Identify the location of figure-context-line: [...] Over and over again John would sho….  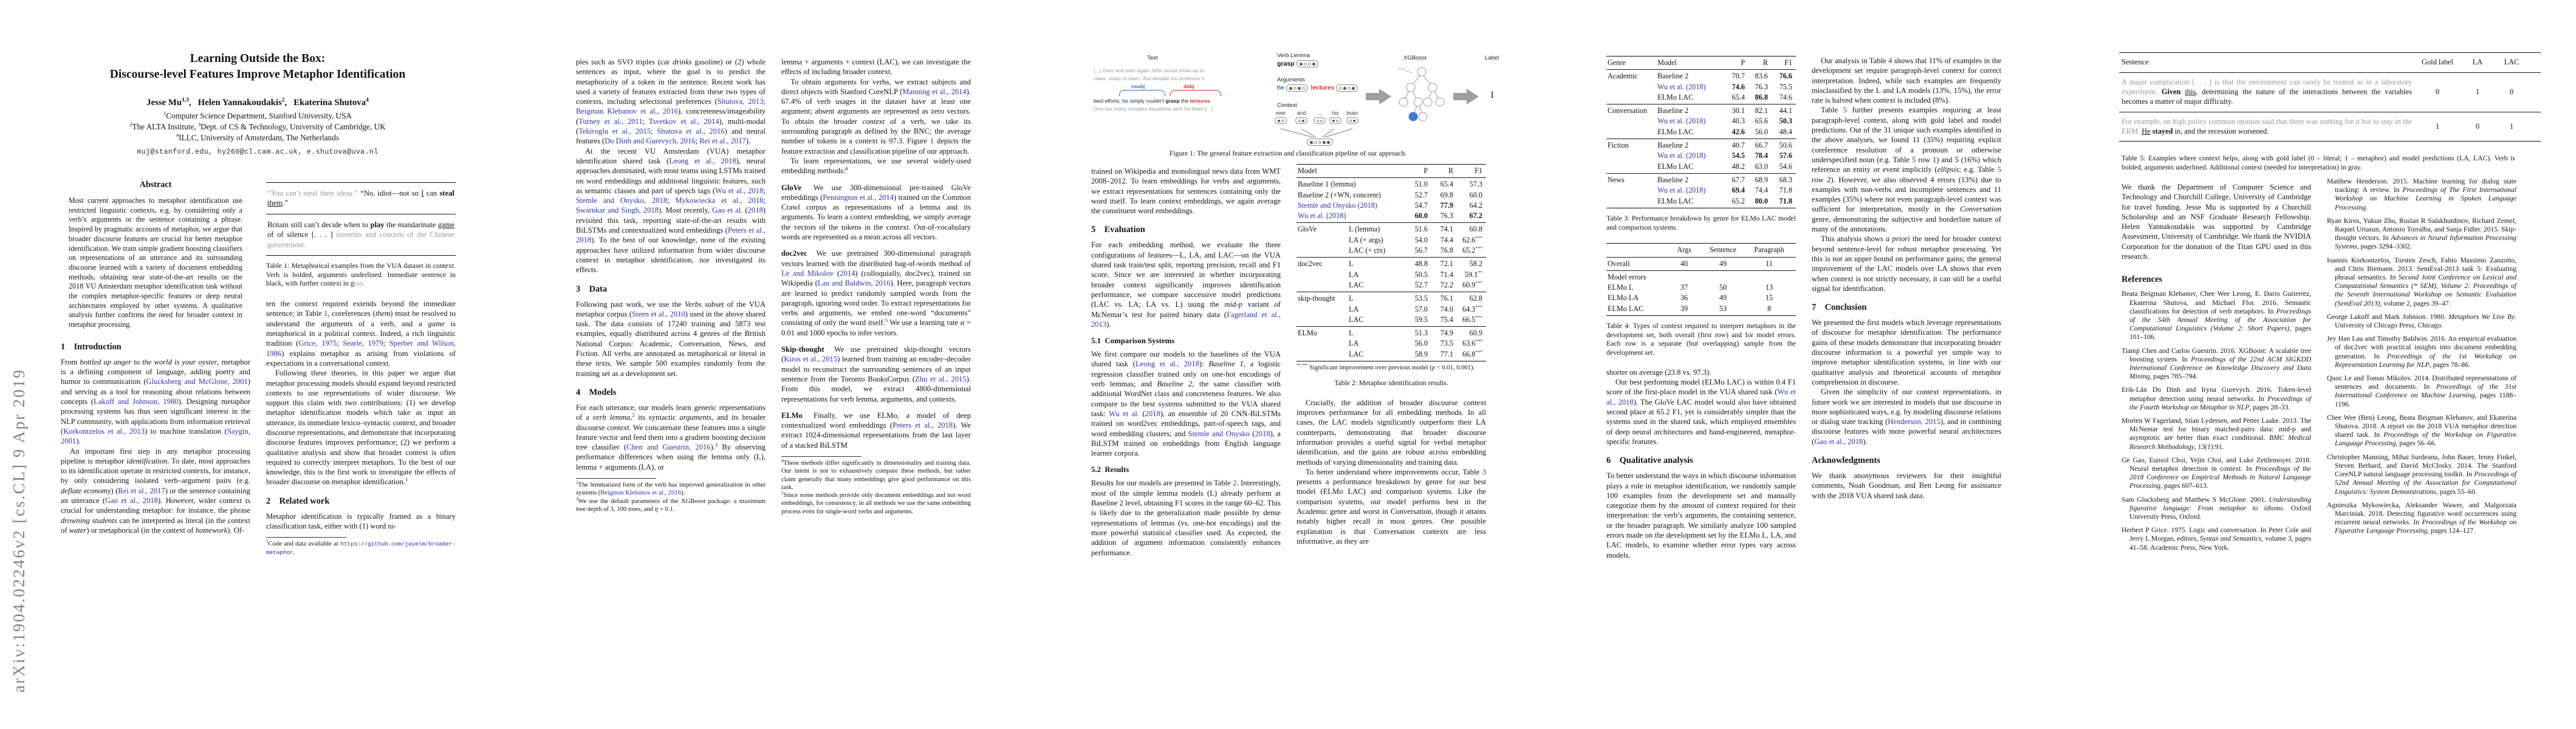
(1149, 71).